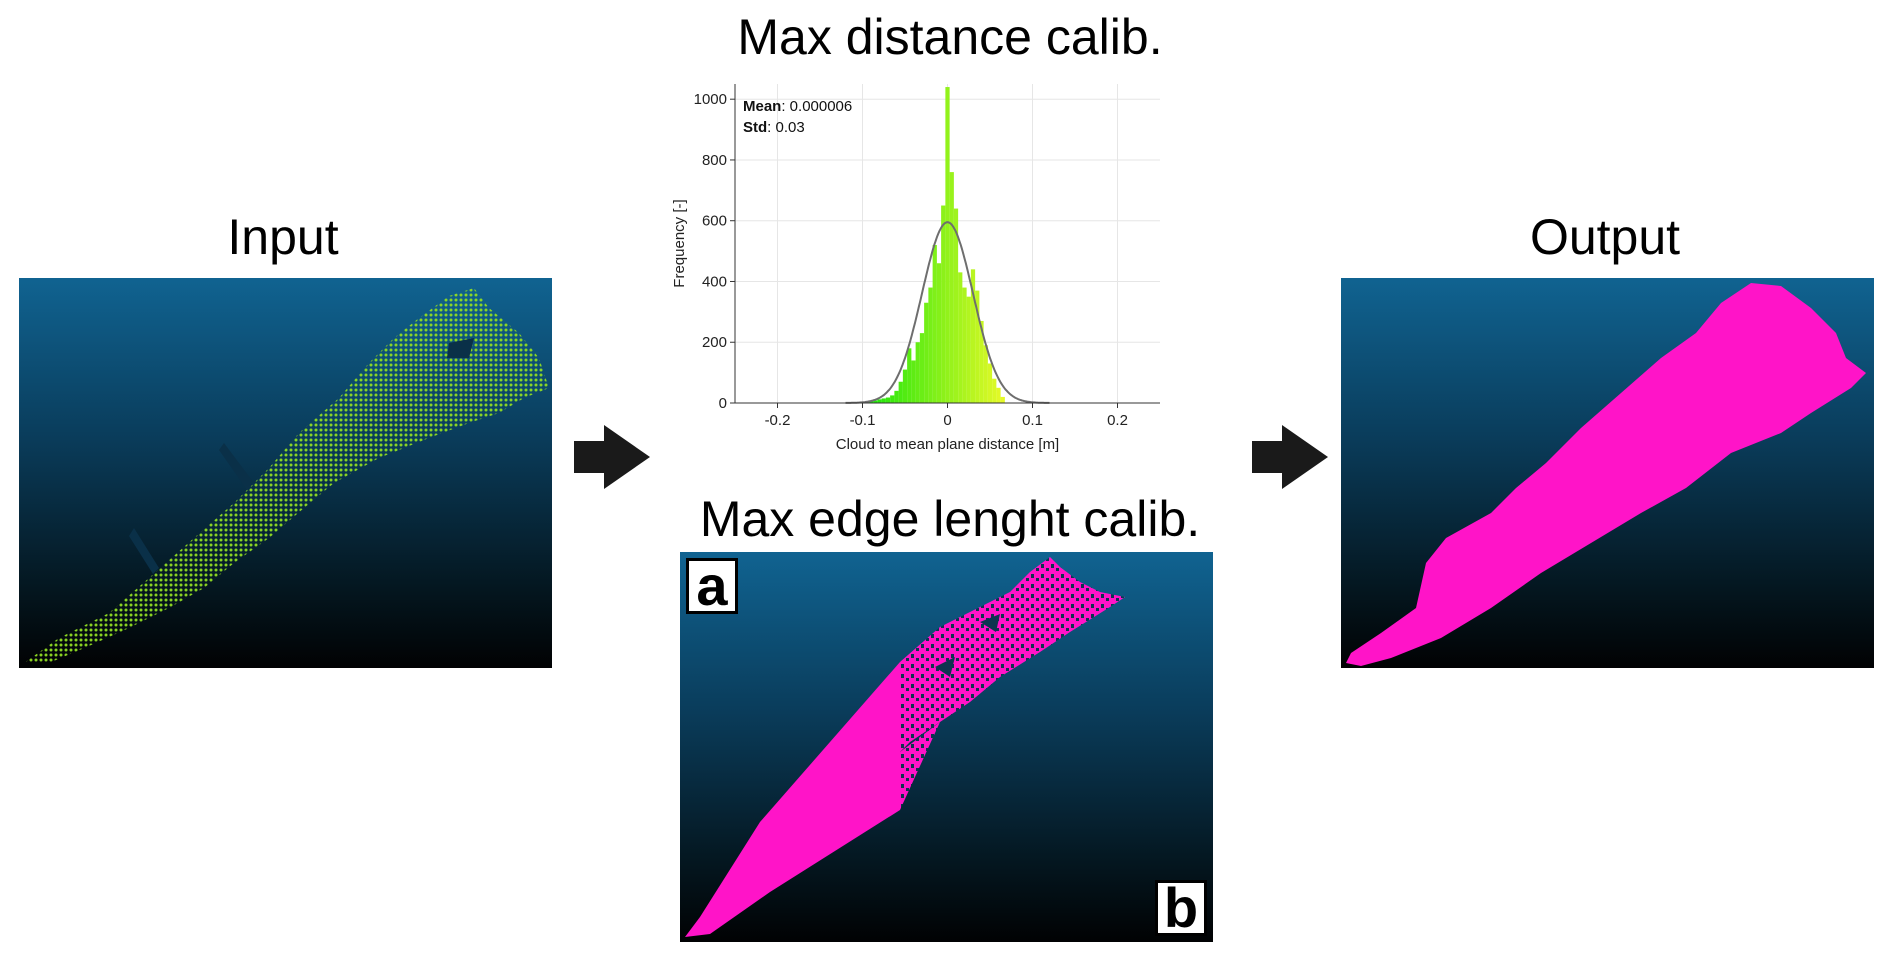 The height and width of the screenshot is (962, 1892). What do you see at coordinates (679, 243) in the screenshot?
I see `y-axis-label: Frequency [-]` at bounding box center [679, 243].